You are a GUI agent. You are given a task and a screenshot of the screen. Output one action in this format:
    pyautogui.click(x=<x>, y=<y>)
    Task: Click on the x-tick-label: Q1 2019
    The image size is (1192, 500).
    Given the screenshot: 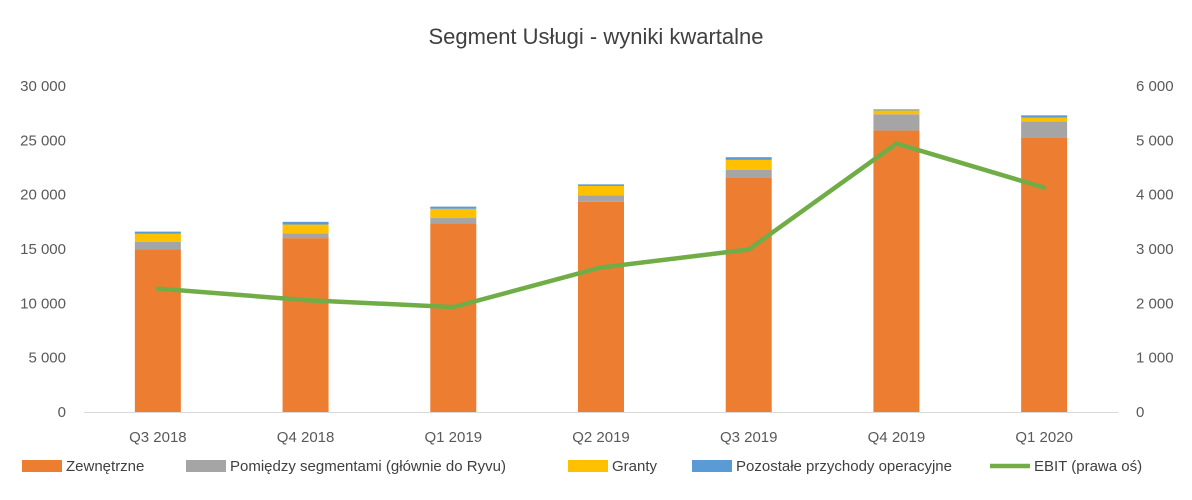 What is the action you would take?
    pyautogui.click(x=454, y=437)
    